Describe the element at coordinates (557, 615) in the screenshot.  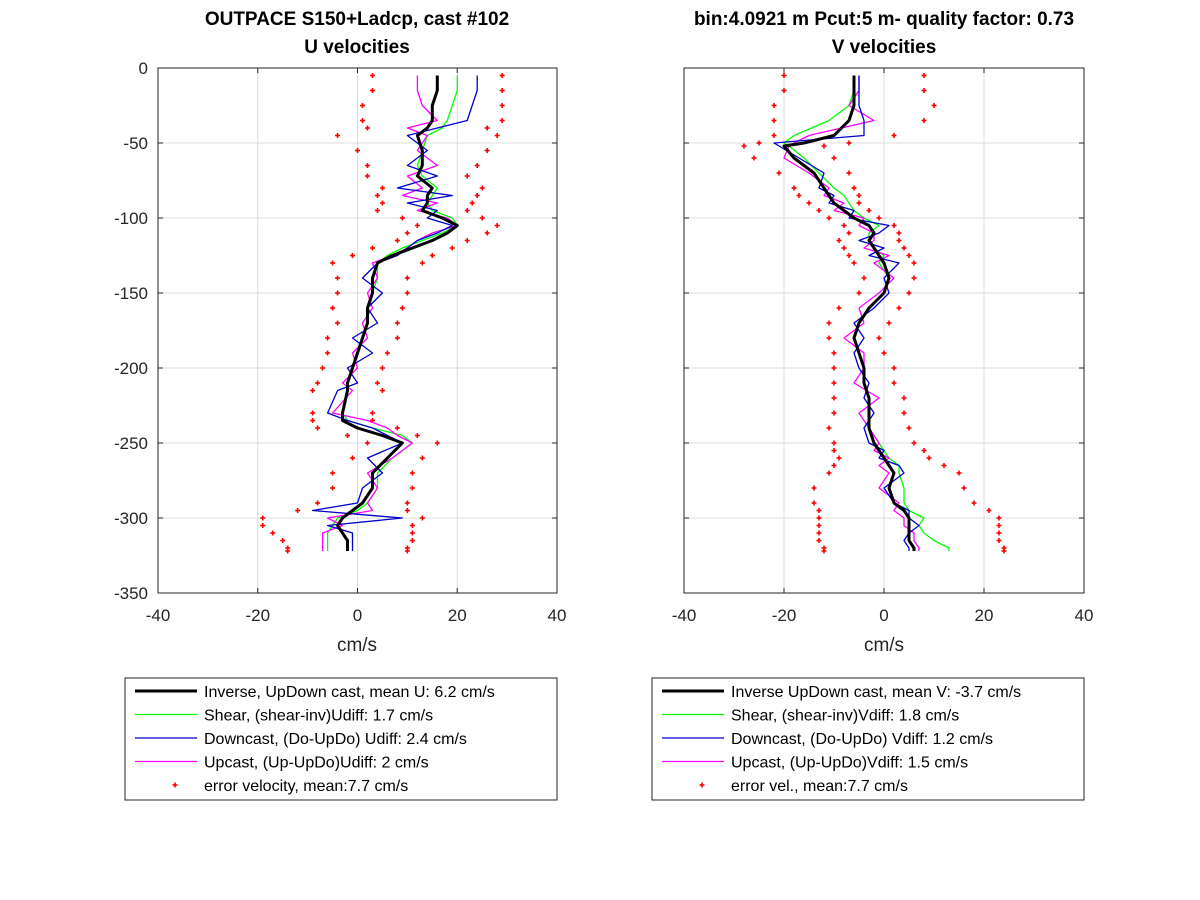
I see `u-x-tick-label: 40` at that location.